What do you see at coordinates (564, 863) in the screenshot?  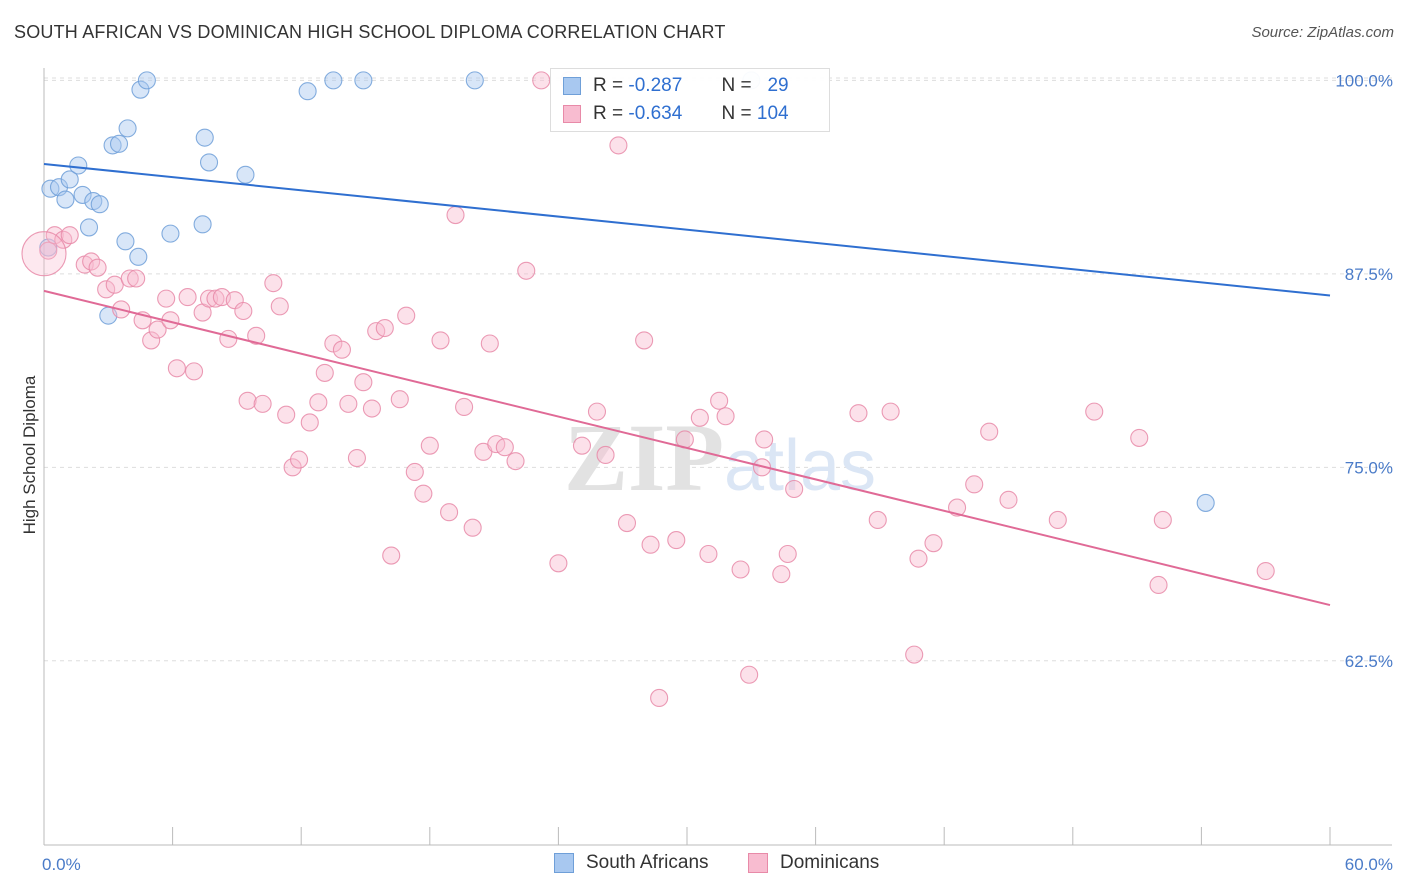 I see `series-swatch-south-africans` at bounding box center [564, 863].